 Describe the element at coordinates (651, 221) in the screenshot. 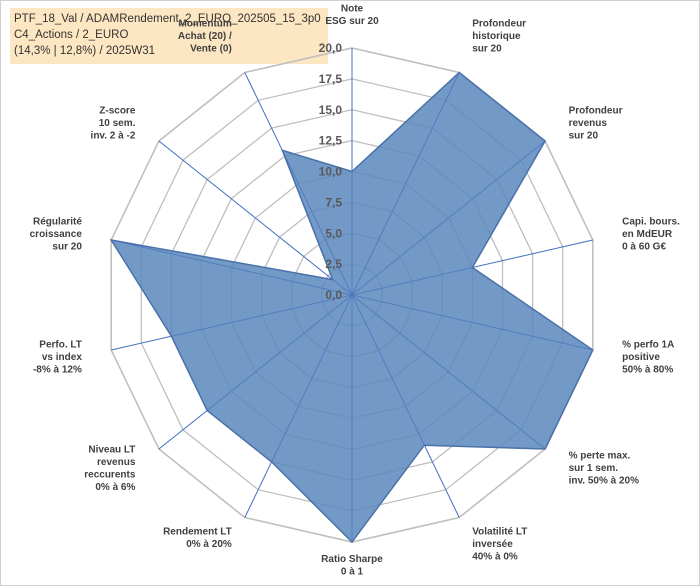

I see `axis-label-line: Capi. bours.` at that location.